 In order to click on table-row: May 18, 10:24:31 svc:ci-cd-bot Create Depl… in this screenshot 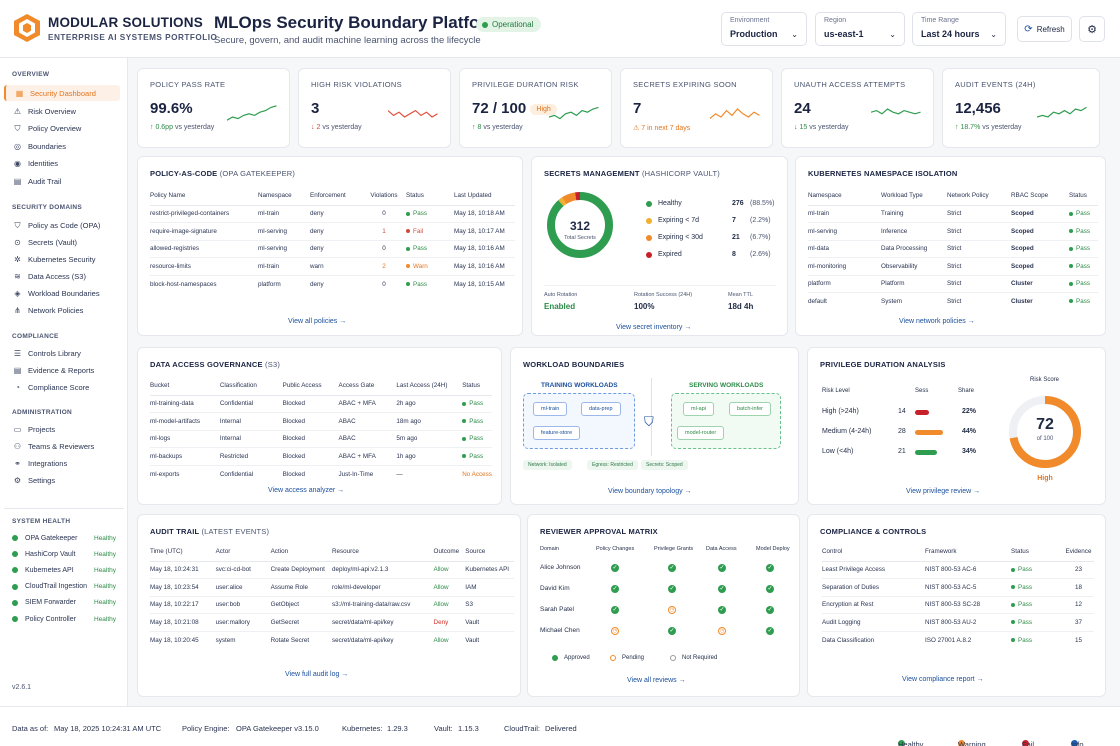, I will do `click(332, 570)`.